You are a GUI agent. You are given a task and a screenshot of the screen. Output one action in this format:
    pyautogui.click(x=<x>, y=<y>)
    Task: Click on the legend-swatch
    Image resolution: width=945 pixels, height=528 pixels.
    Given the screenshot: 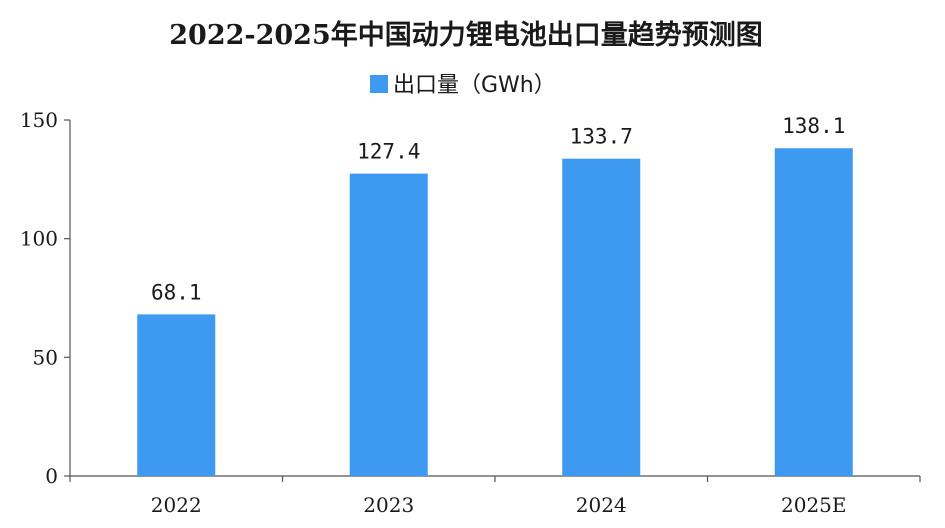 What is the action you would take?
    pyautogui.click(x=379, y=84)
    